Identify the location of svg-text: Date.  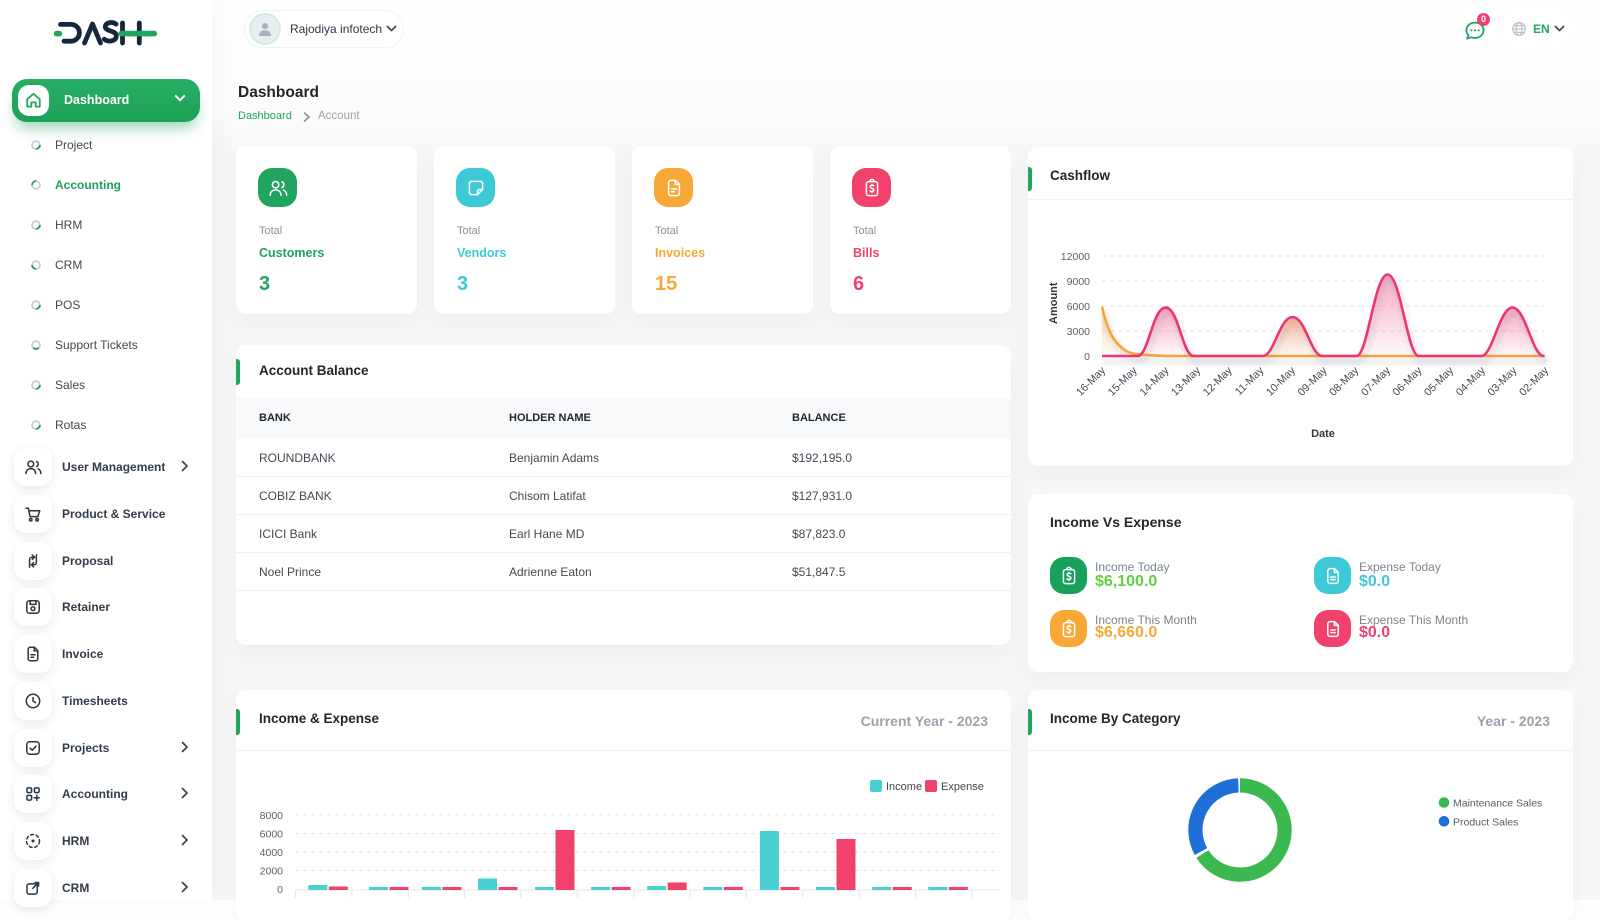
(1323, 434).